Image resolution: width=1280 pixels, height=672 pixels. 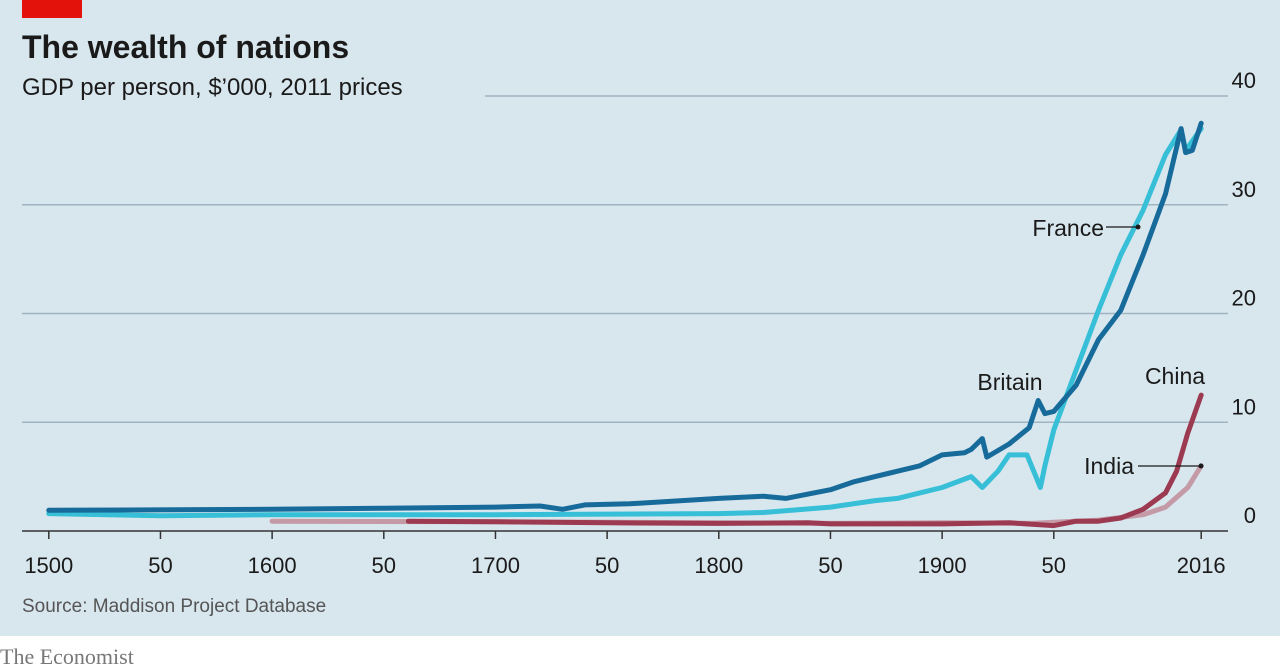 What do you see at coordinates (1009, 382) in the screenshot?
I see `series-label: Britain` at bounding box center [1009, 382].